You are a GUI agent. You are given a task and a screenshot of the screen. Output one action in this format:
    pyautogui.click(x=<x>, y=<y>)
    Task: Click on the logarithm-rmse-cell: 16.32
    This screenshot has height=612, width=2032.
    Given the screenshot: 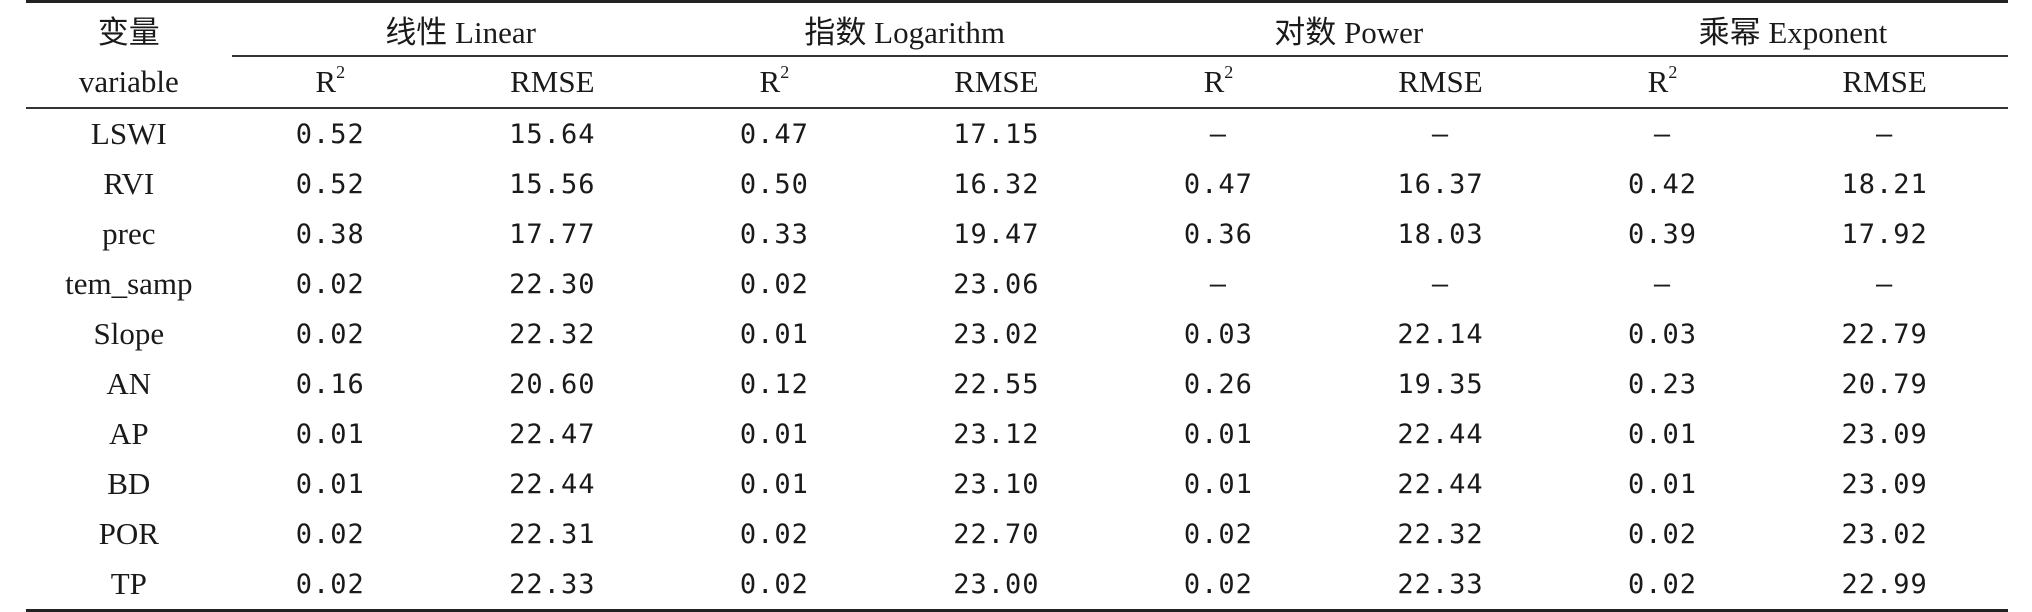 What is the action you would take?
    pyautogui.click(x=996, y=184)
    